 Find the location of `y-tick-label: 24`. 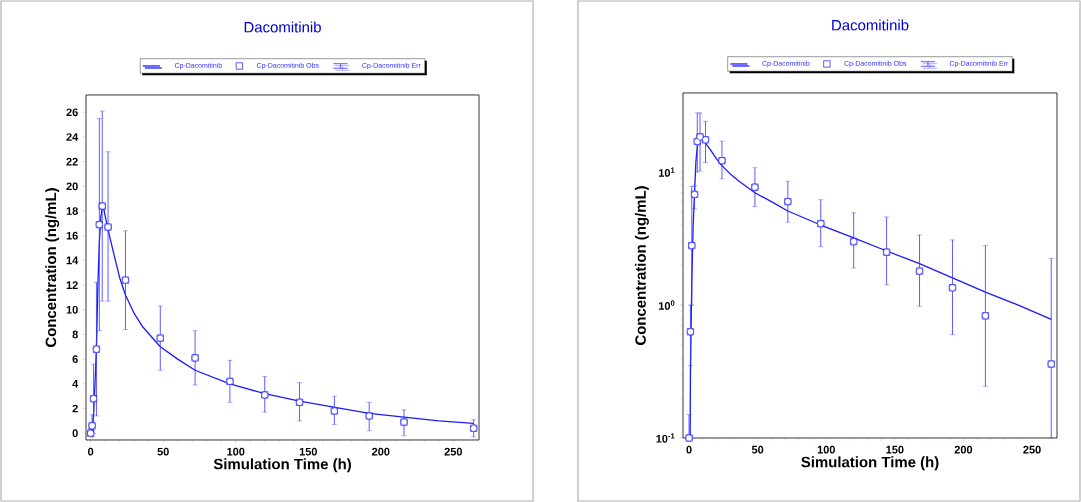

y-tick-label: 24 is located at coordinates (72, 137).